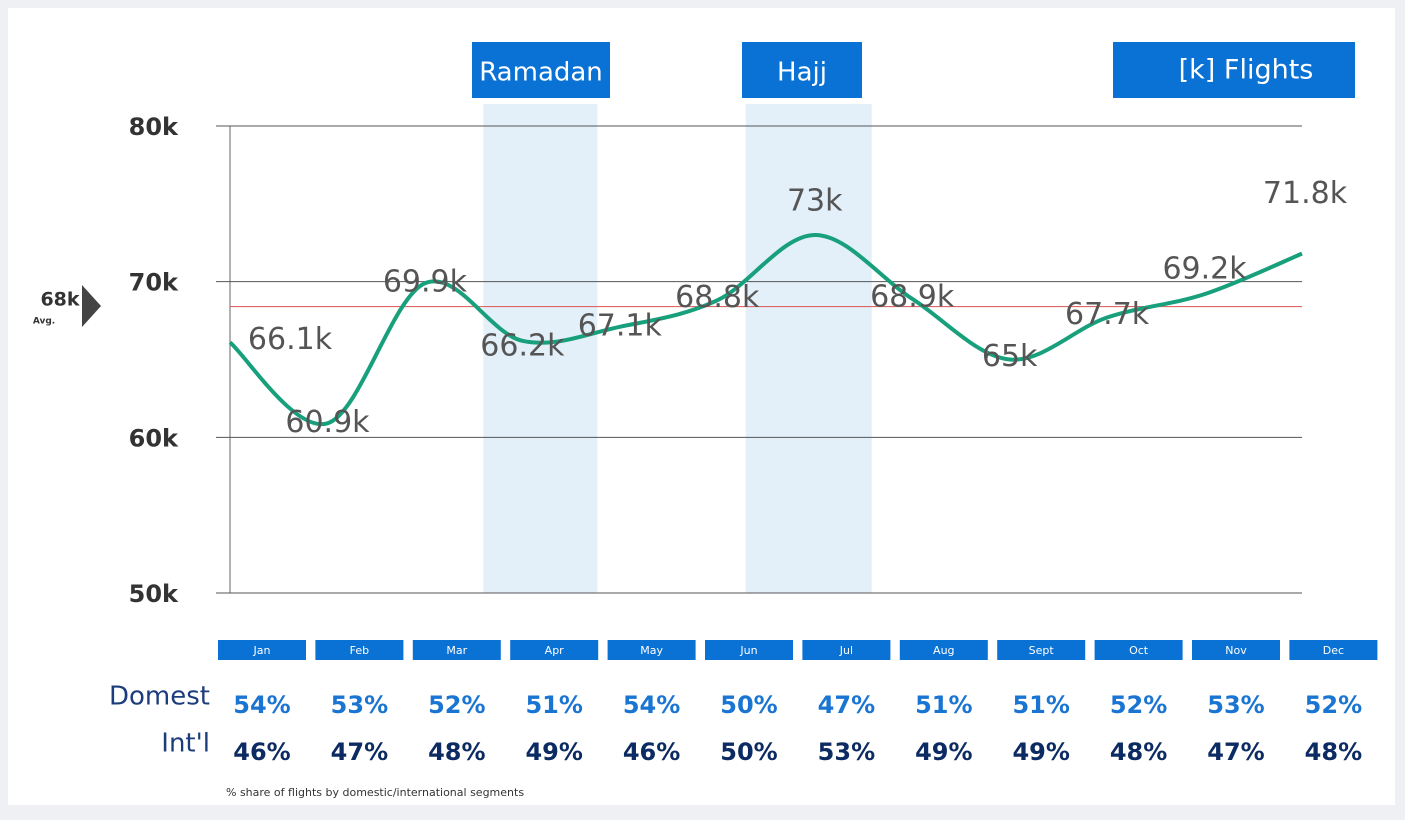 This screenshot has height=820, width=1405. I want to click on x-tick-label: Apr, so click(555, 650).